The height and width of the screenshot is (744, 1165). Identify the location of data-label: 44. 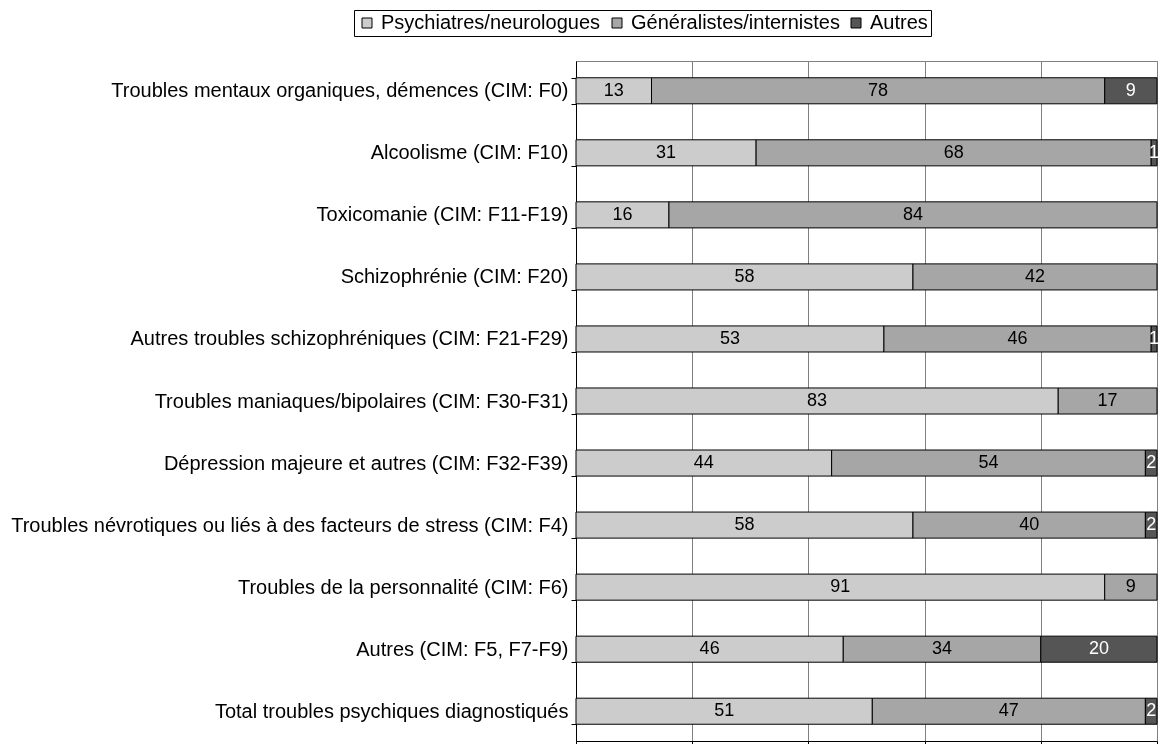
(703, 462).